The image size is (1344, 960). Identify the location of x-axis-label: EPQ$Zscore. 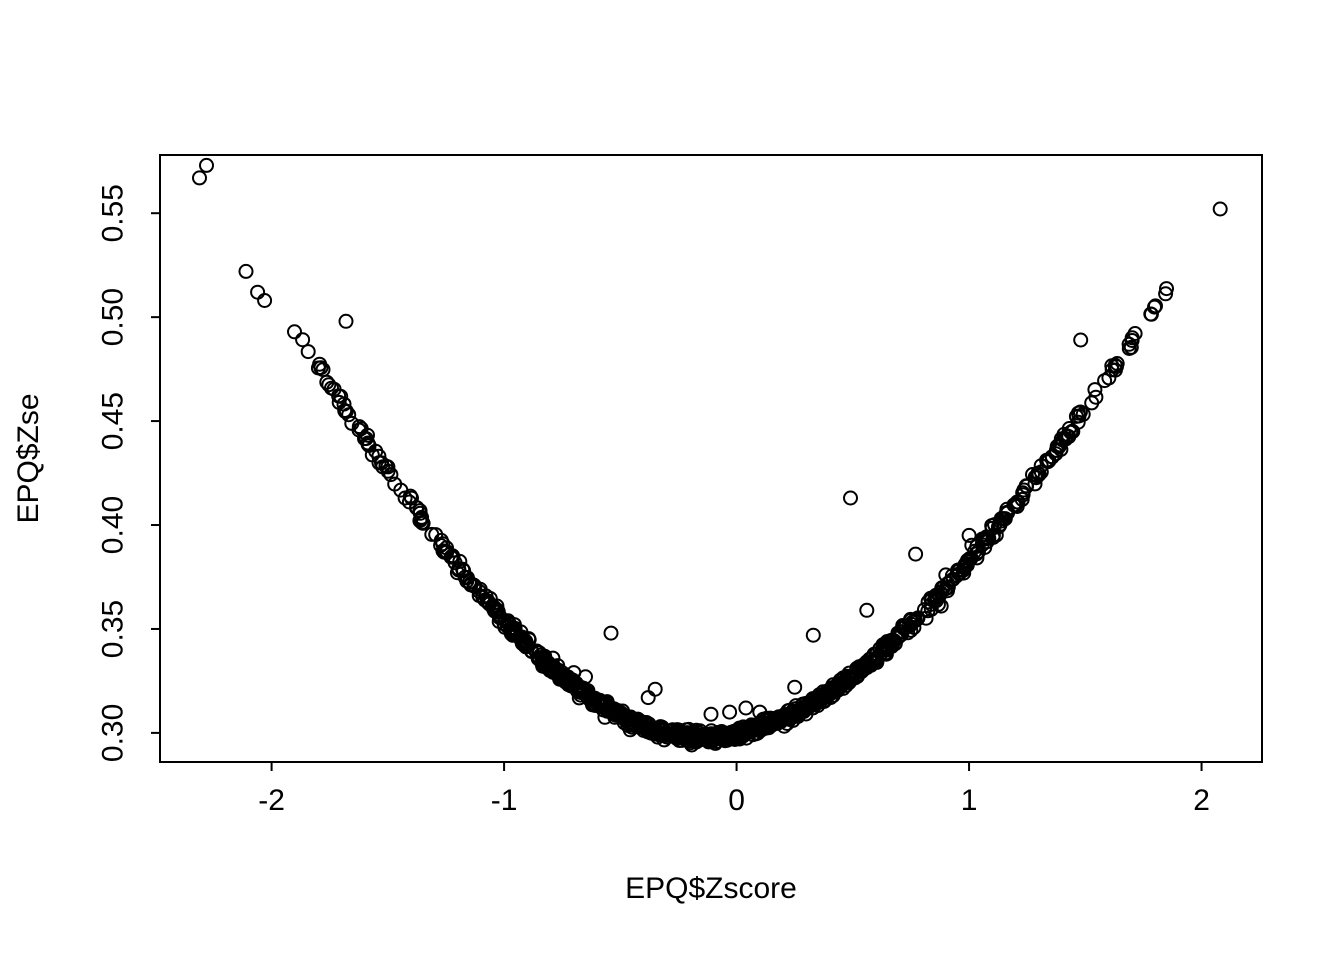
(711, 888).